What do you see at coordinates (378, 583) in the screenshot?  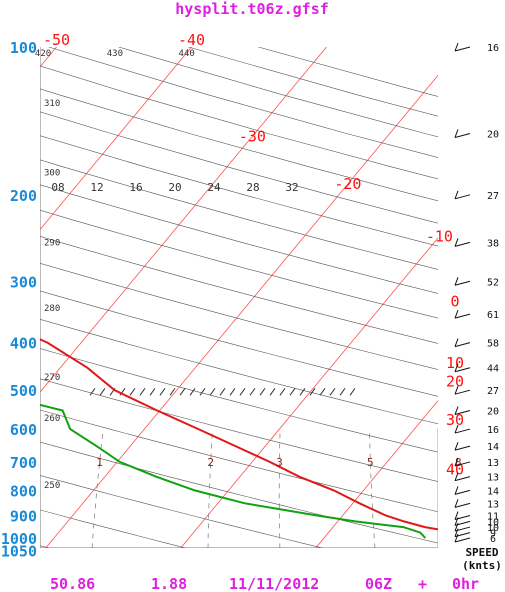 I see `footer-hour: 06Z` at bounding box center [378, 583].